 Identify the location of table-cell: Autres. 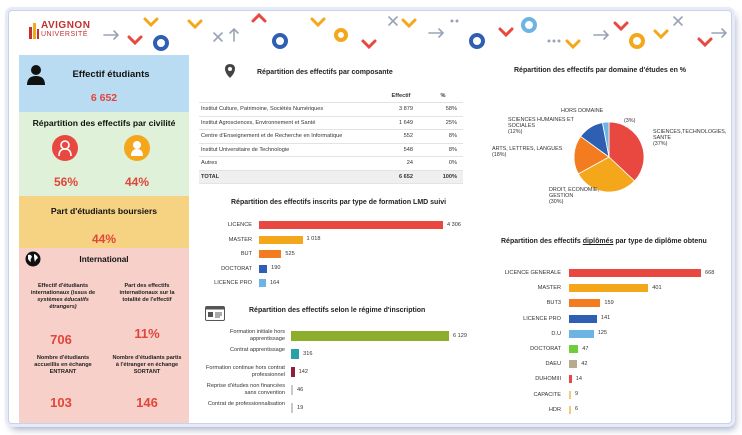
(289, 163).